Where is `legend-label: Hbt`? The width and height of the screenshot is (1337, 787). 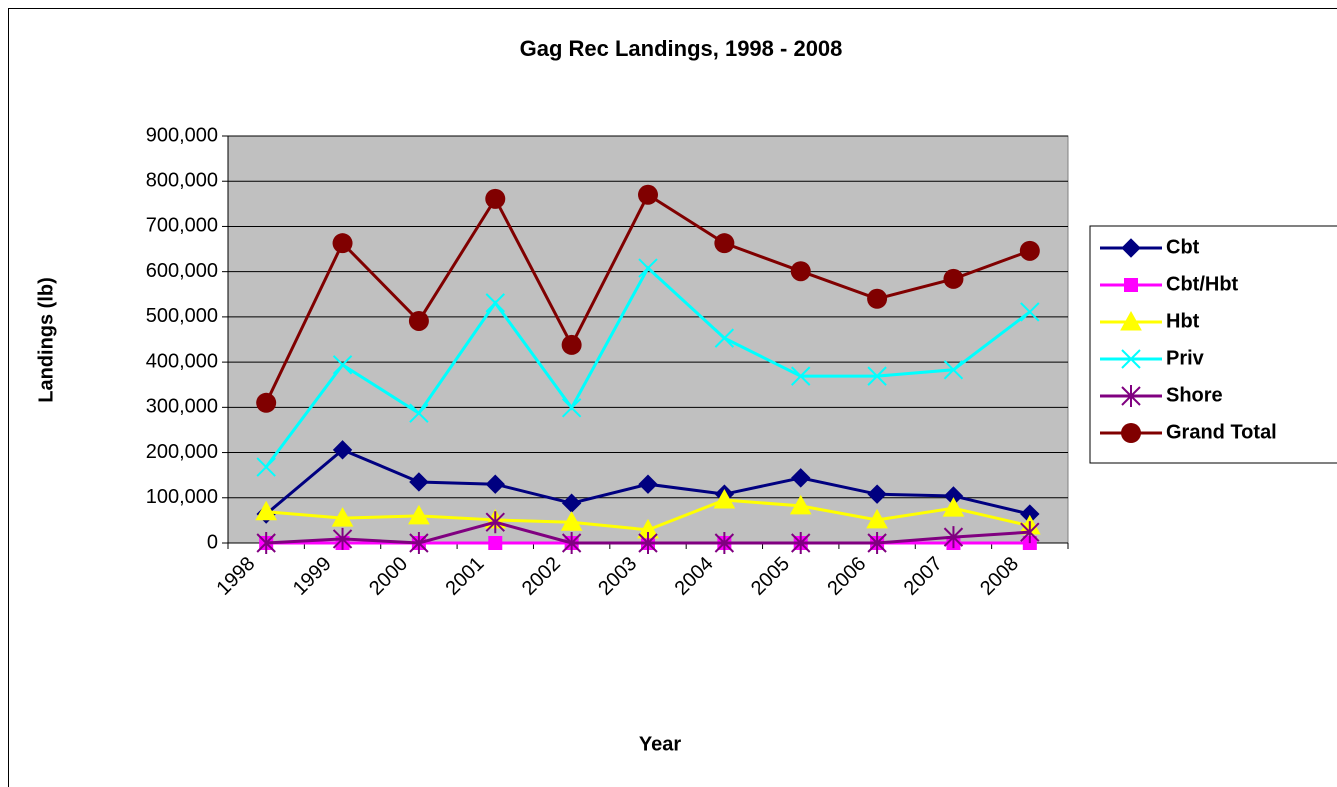 legend-label: Hbt is located at coordinates (1183, 321).